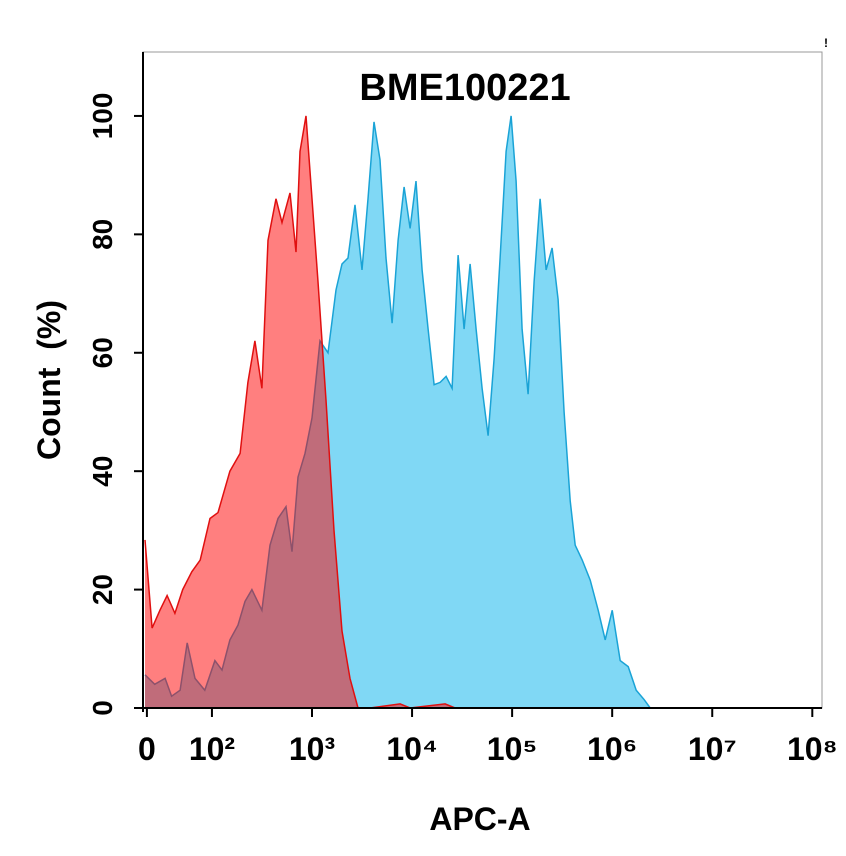 This screenshot has width=846, height=856. Describe the element at coordinates (102, 708) in the screenshot. I see `y-tick-label: 0` at that location.